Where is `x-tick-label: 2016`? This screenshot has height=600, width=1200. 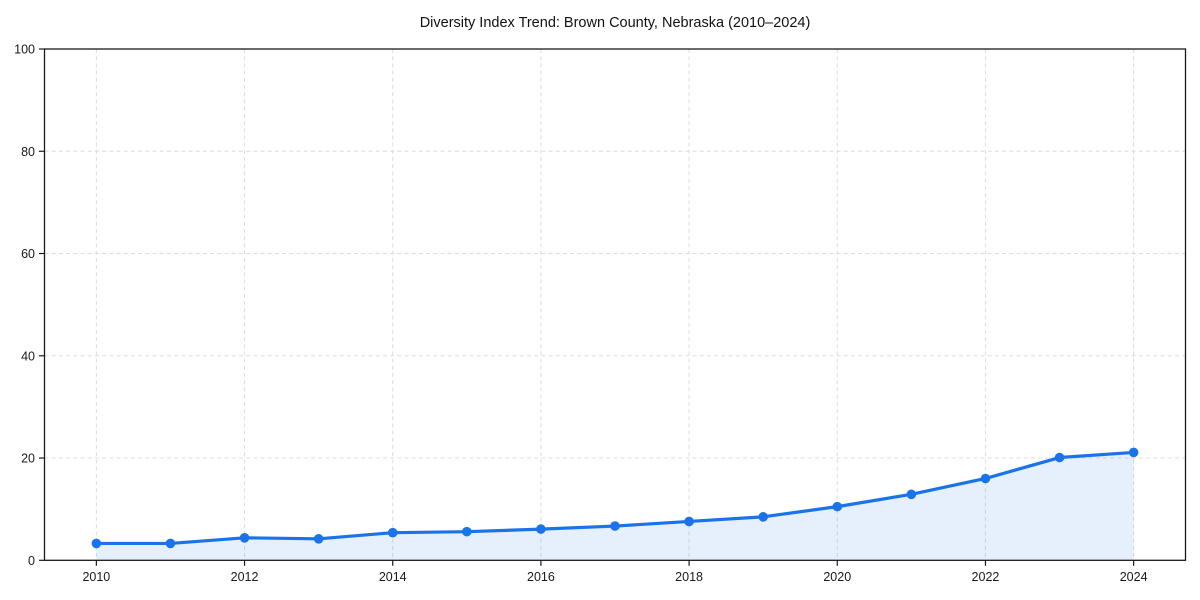
x-tick-label: 2016 is located at coordinates (541, 577).